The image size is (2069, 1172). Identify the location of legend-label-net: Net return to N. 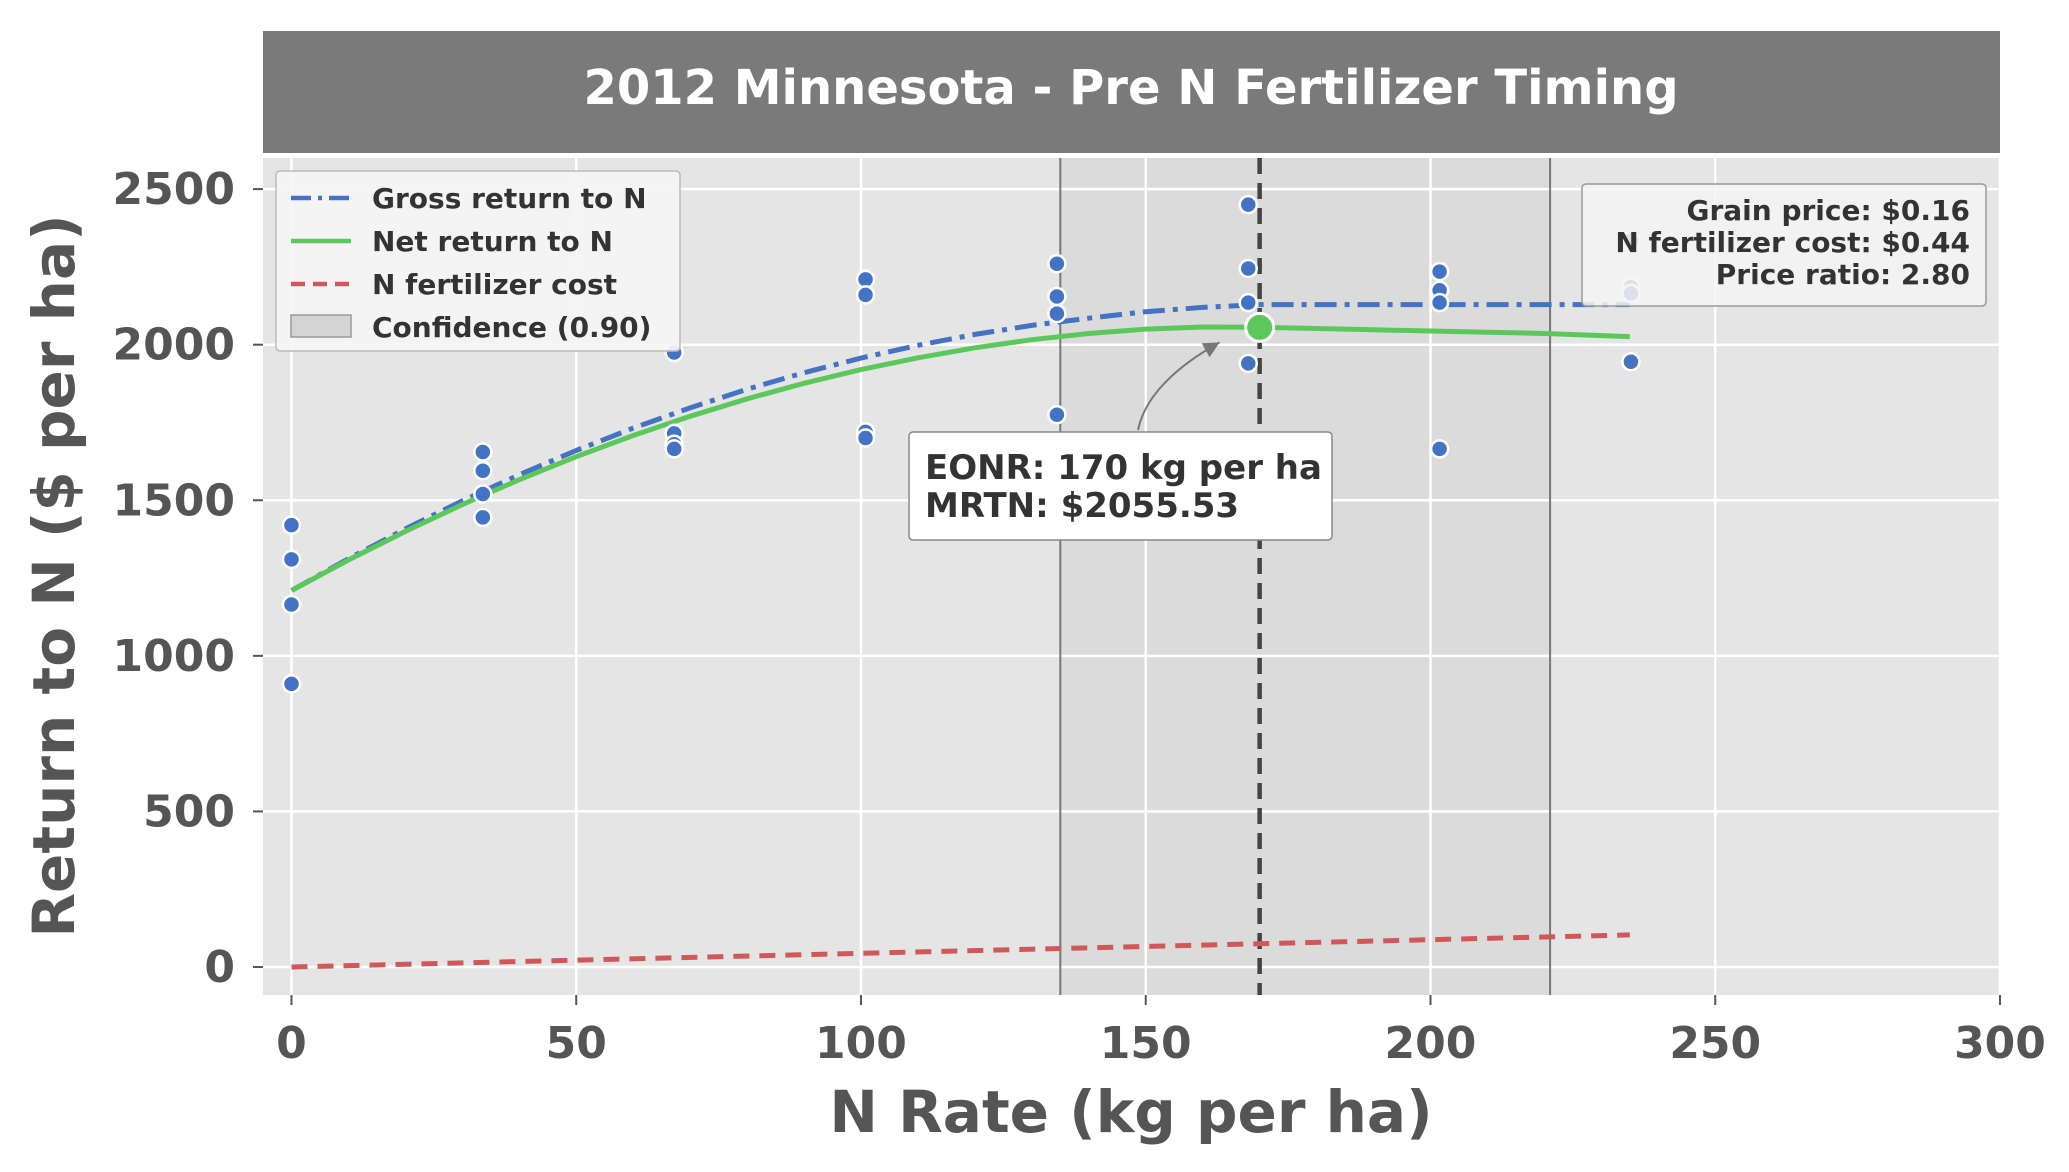
(492, 241).